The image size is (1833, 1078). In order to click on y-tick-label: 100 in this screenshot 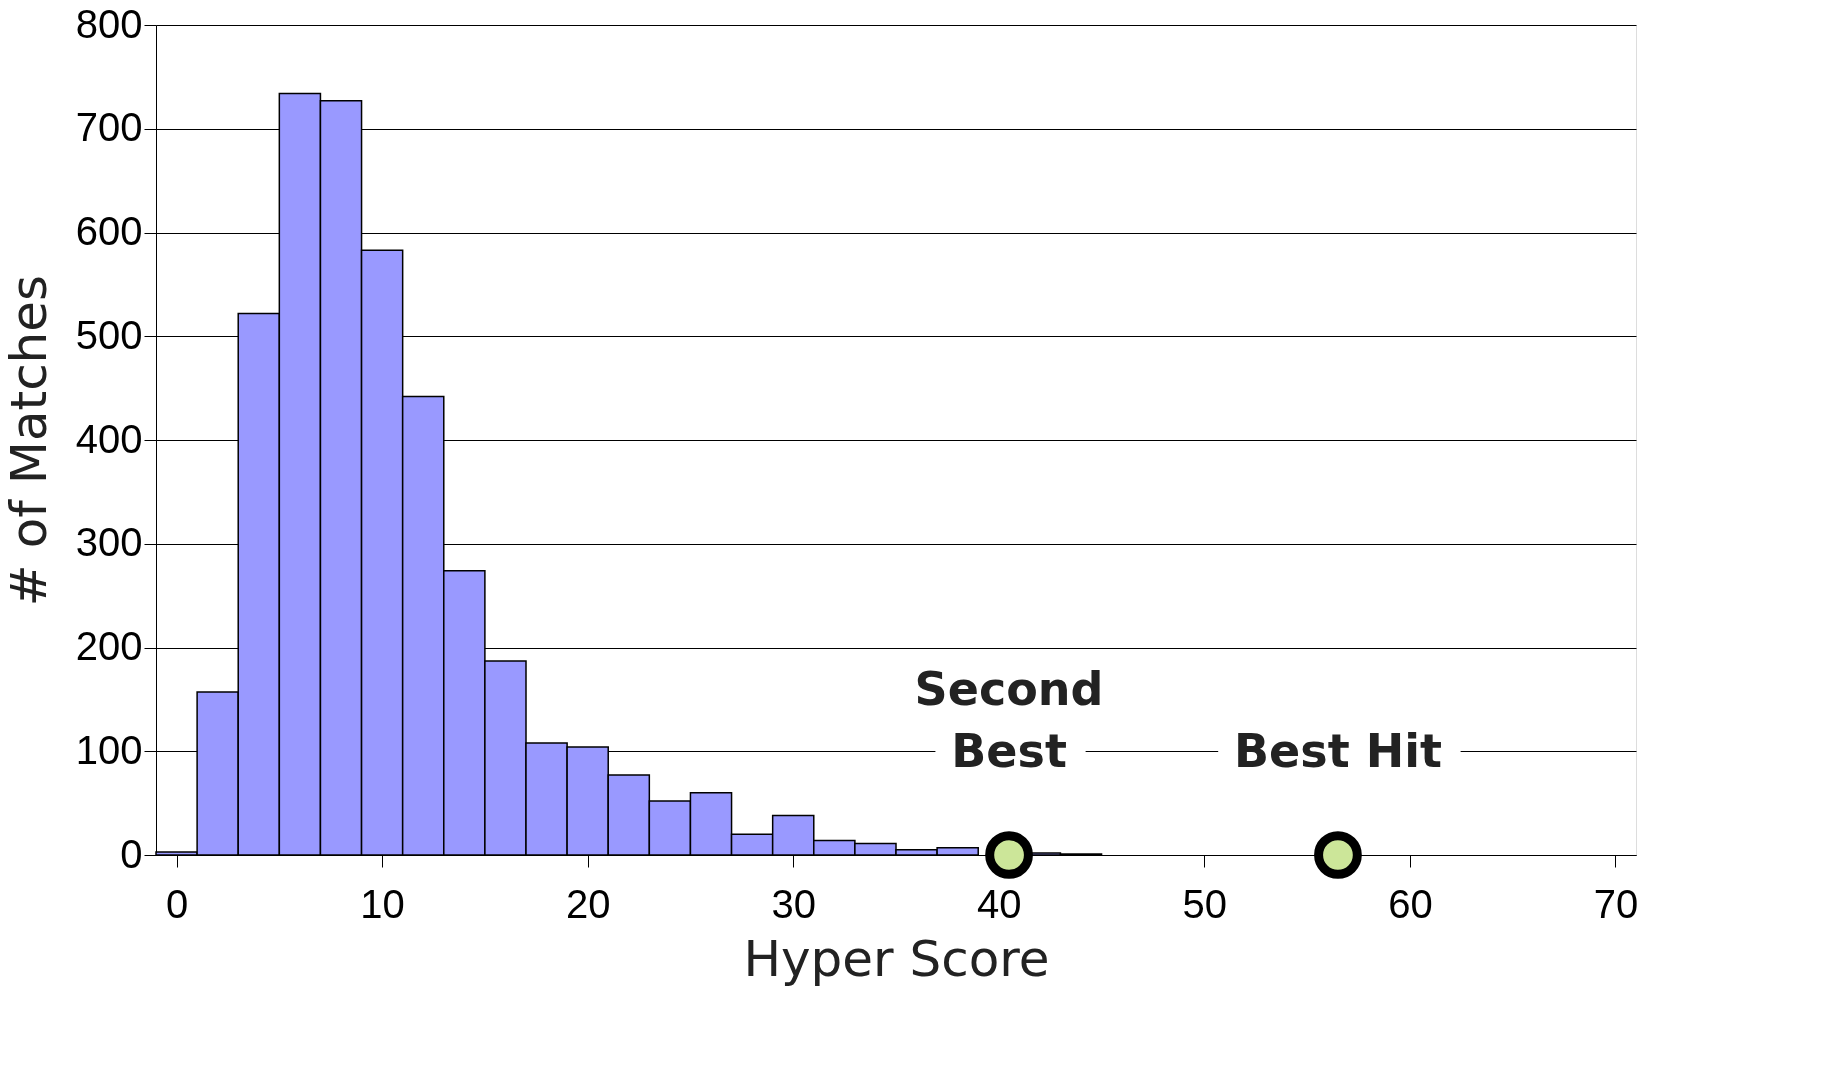, I will do `click(109, 749)`.